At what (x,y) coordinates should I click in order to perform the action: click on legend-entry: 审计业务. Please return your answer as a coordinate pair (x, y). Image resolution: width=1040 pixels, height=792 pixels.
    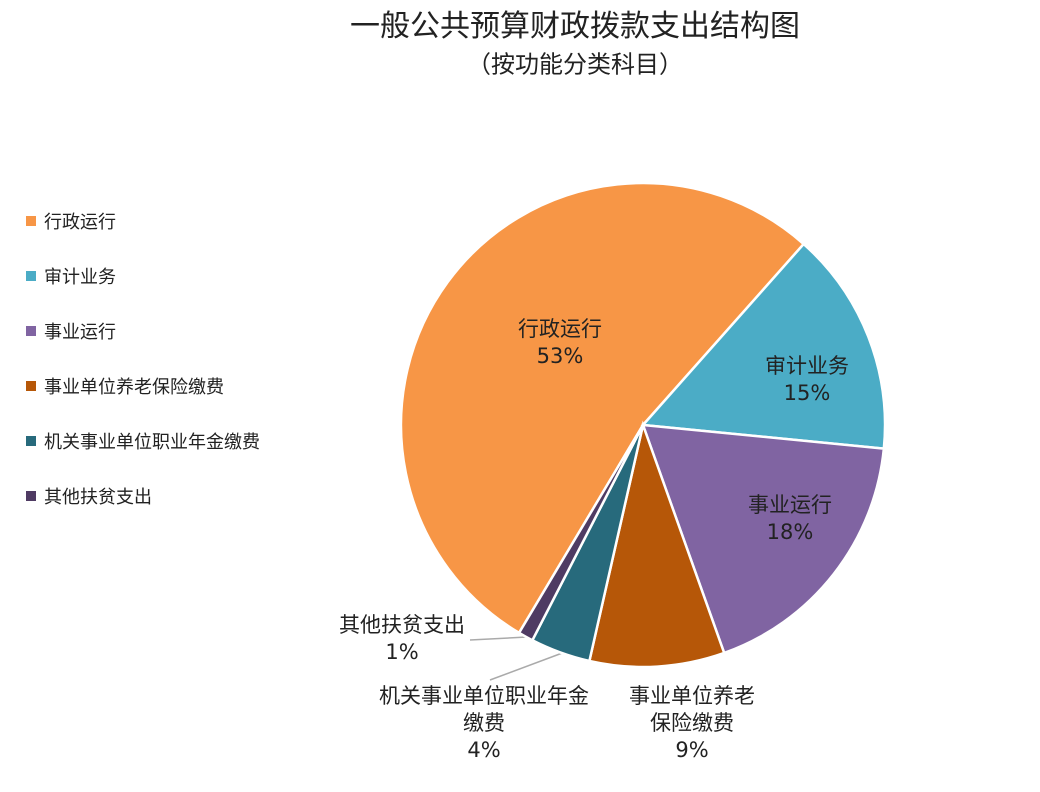
    Looking at the image, I should click on (71, 276).